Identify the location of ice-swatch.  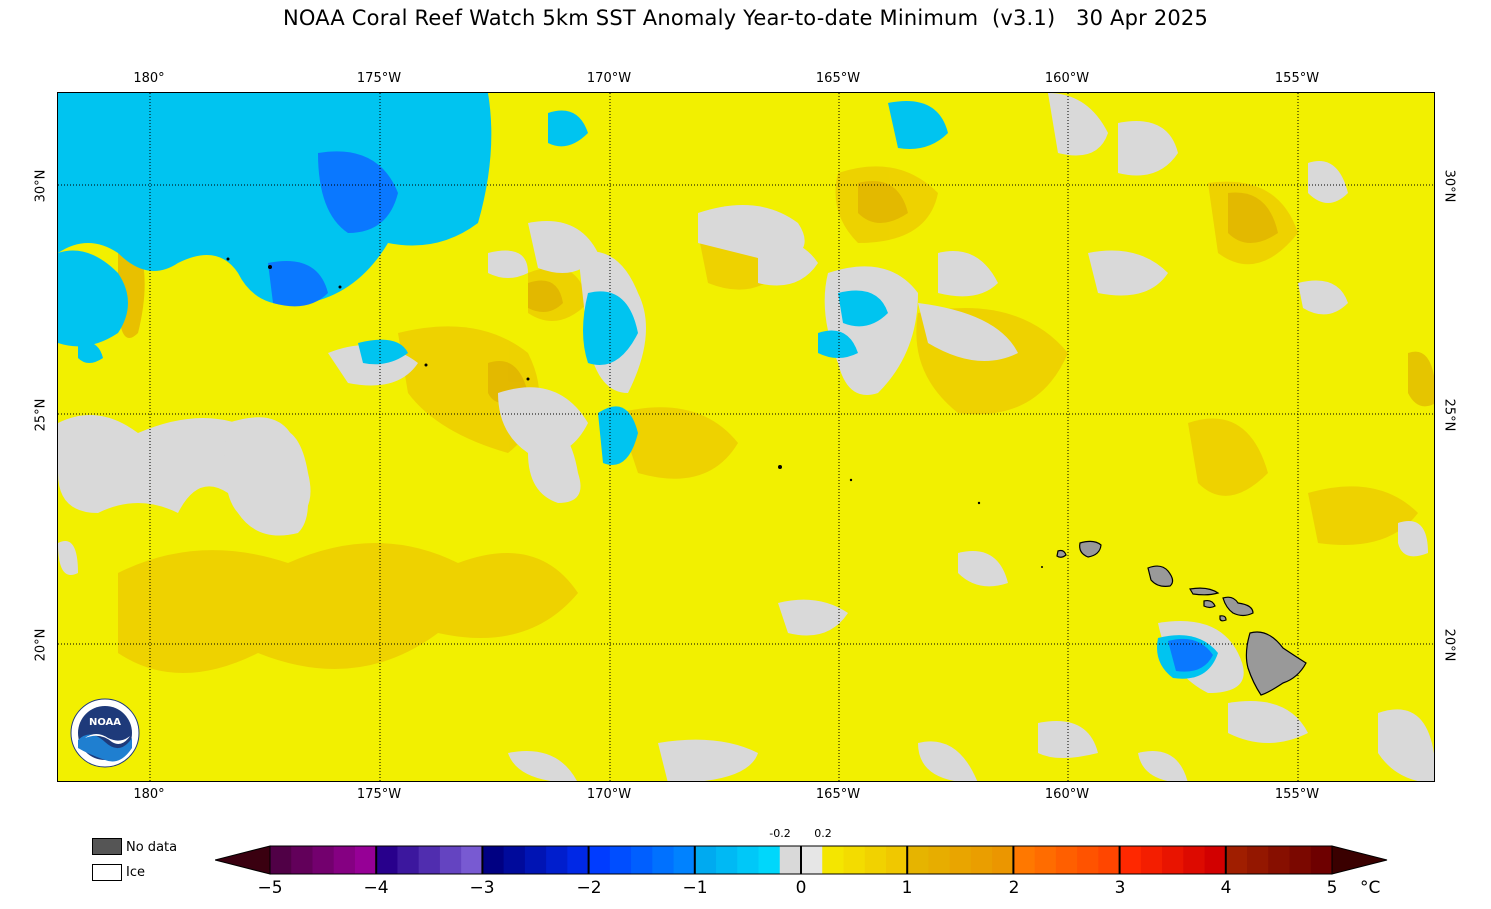
(107, 872).